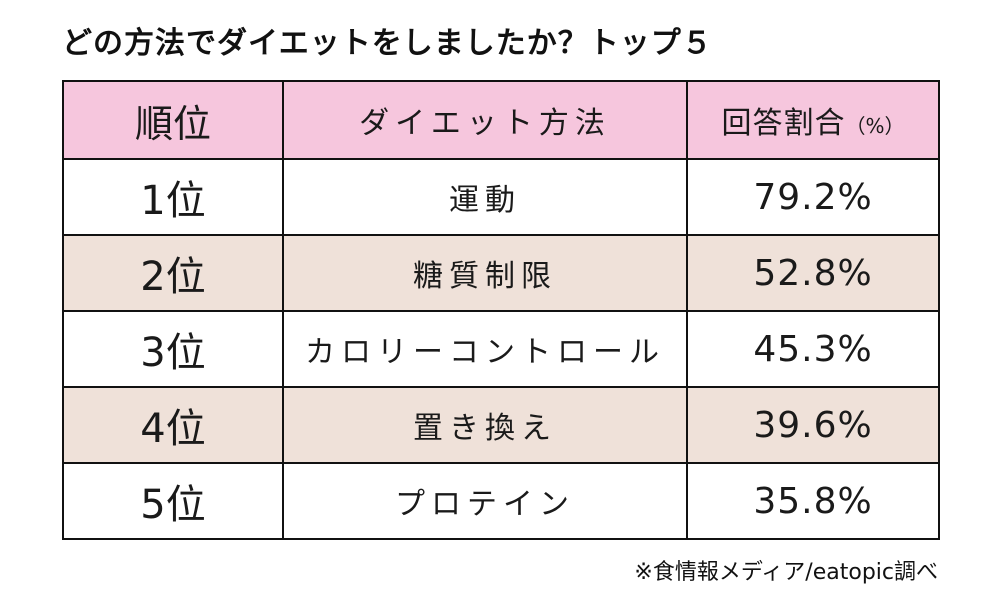  I want to click on rank-cell: 5位, so click(173, 501).